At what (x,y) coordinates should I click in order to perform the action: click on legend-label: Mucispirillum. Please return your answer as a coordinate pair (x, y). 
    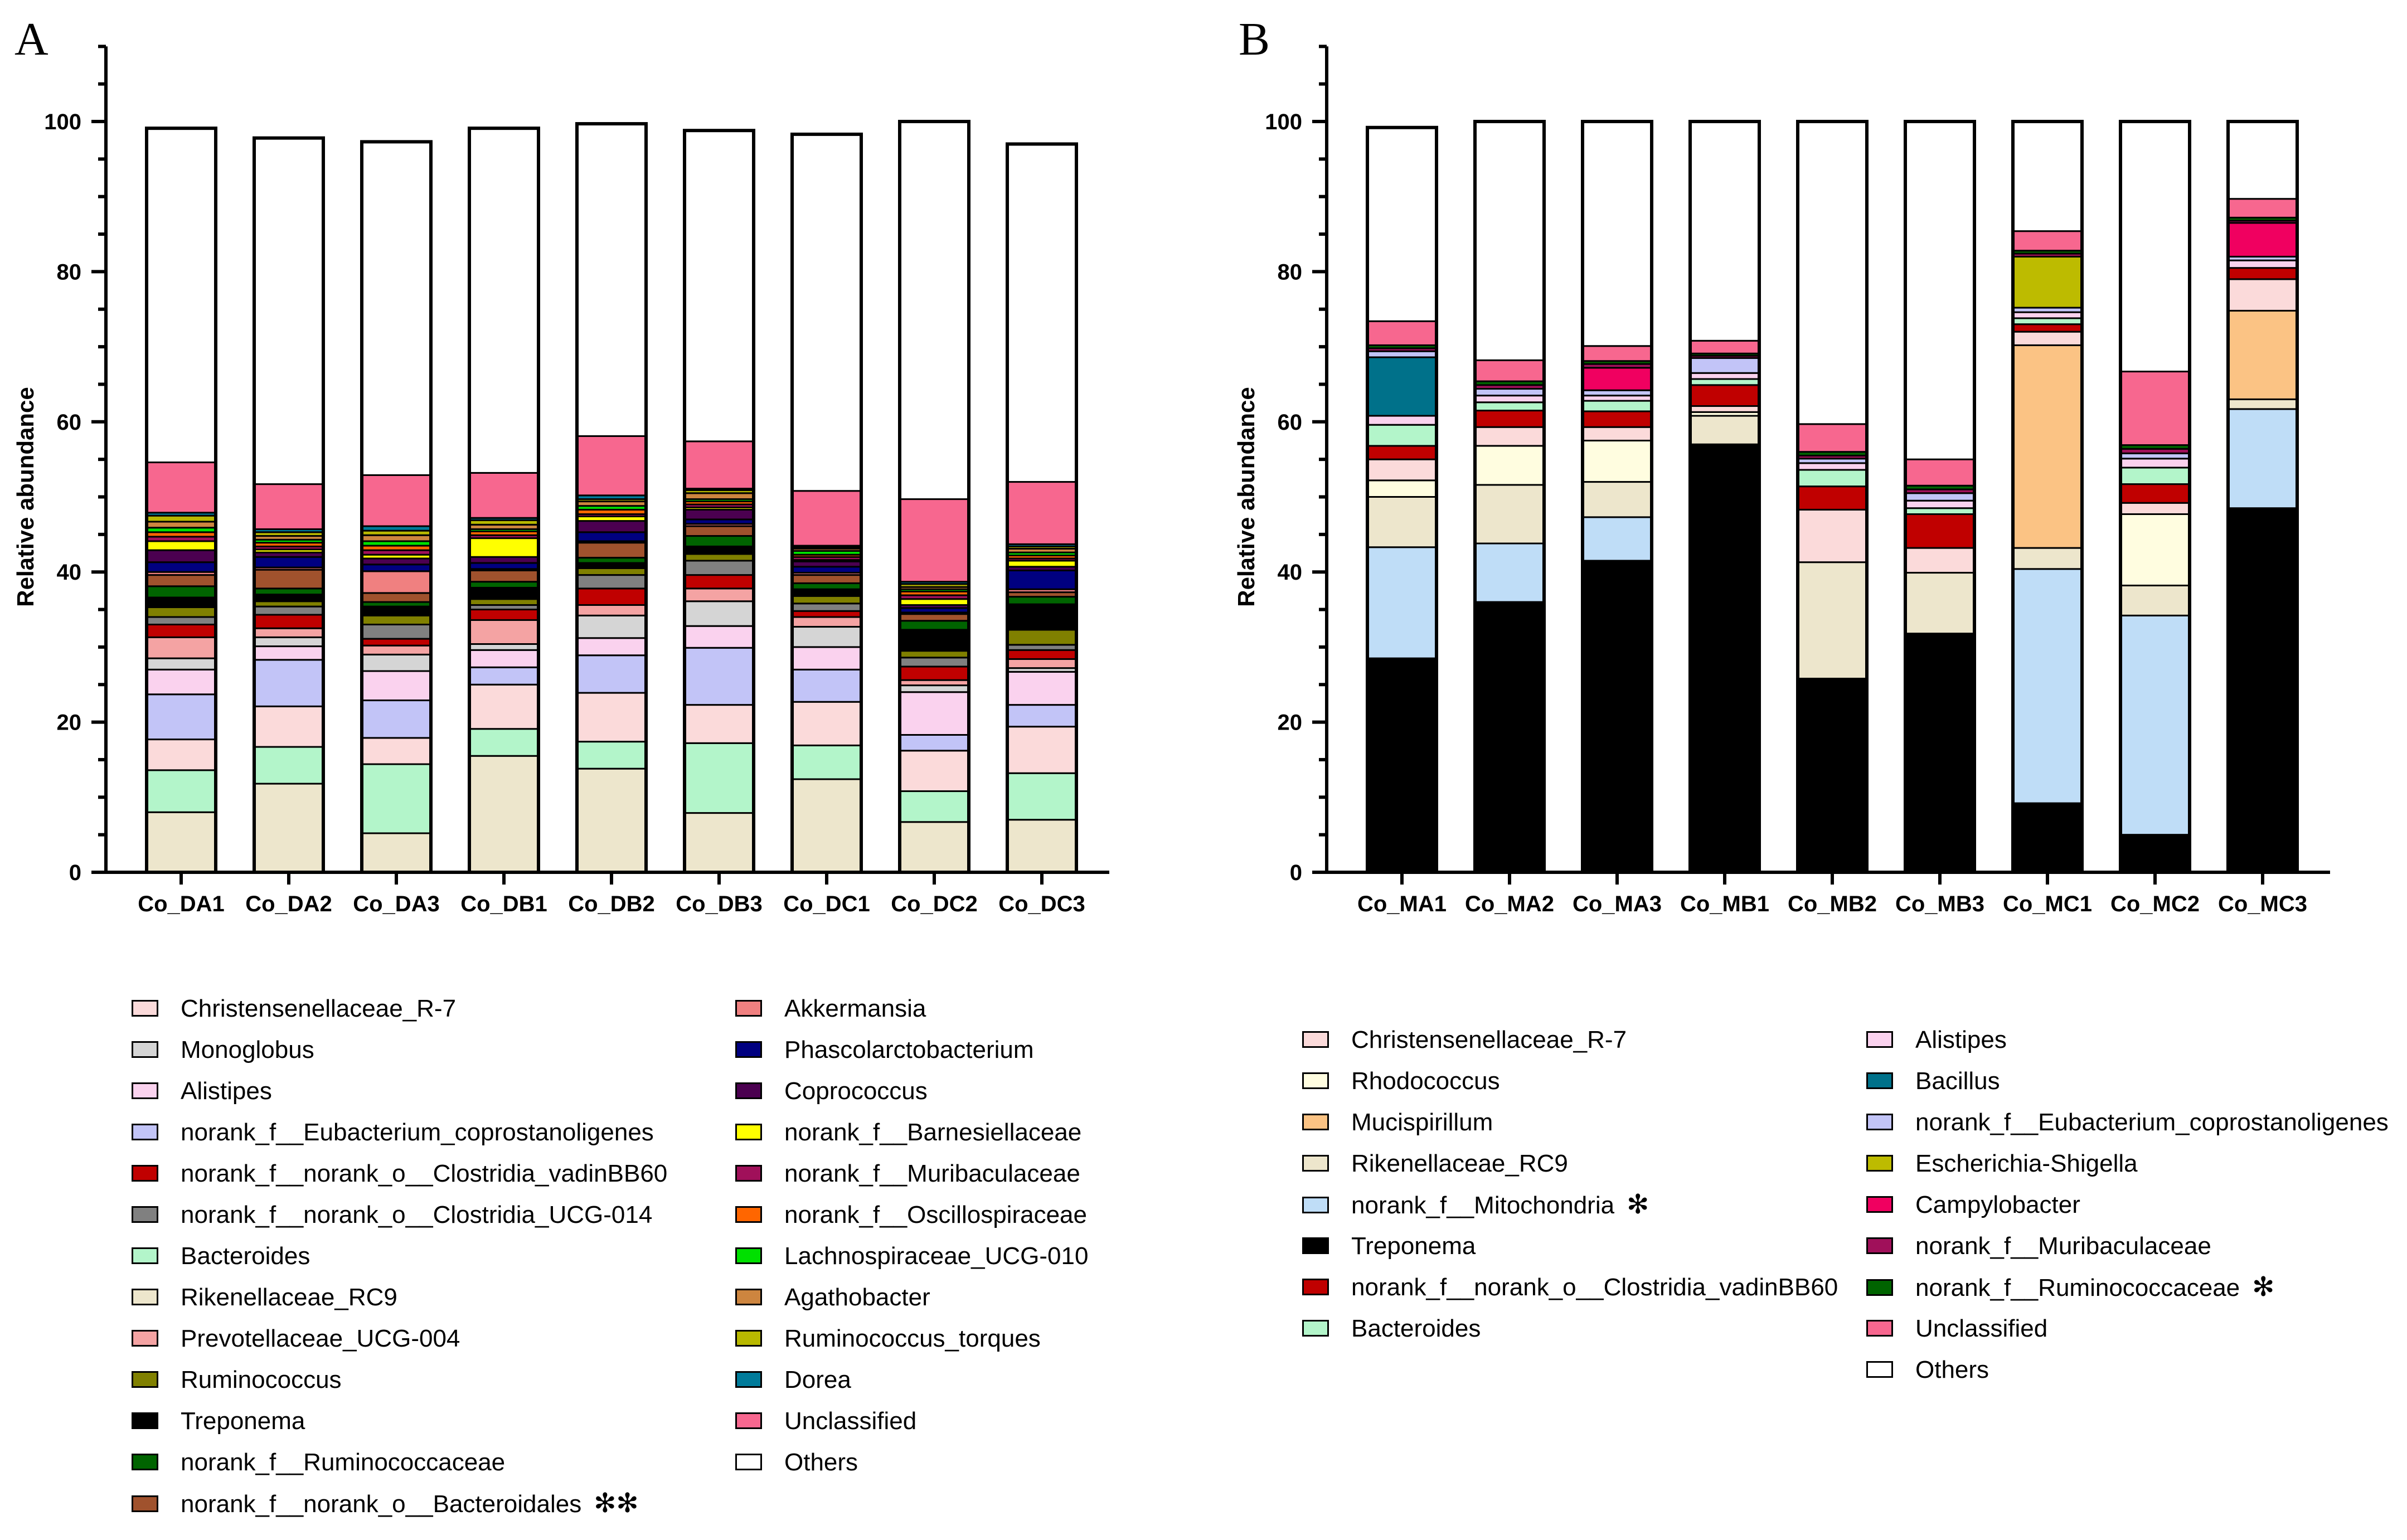
    Looking at the image, I should click on (1422, 1122).